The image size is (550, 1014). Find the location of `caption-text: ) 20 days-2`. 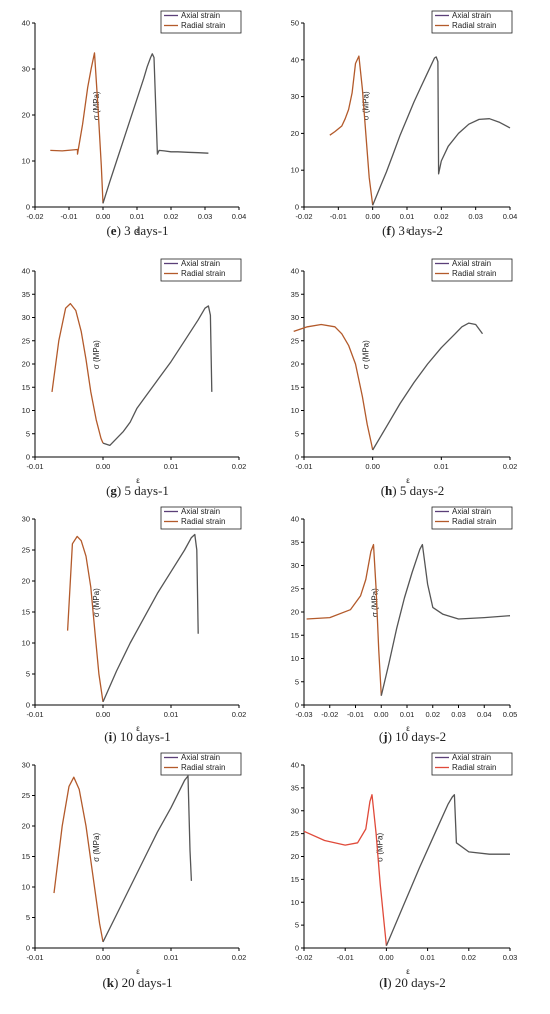

caption-text: ) 20 days-2 is located at coordinates (416, 982).